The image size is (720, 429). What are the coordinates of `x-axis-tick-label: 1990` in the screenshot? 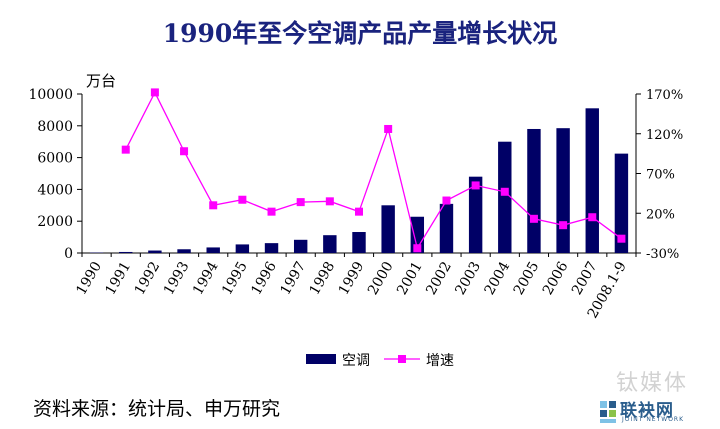 It's located at (89, 278).